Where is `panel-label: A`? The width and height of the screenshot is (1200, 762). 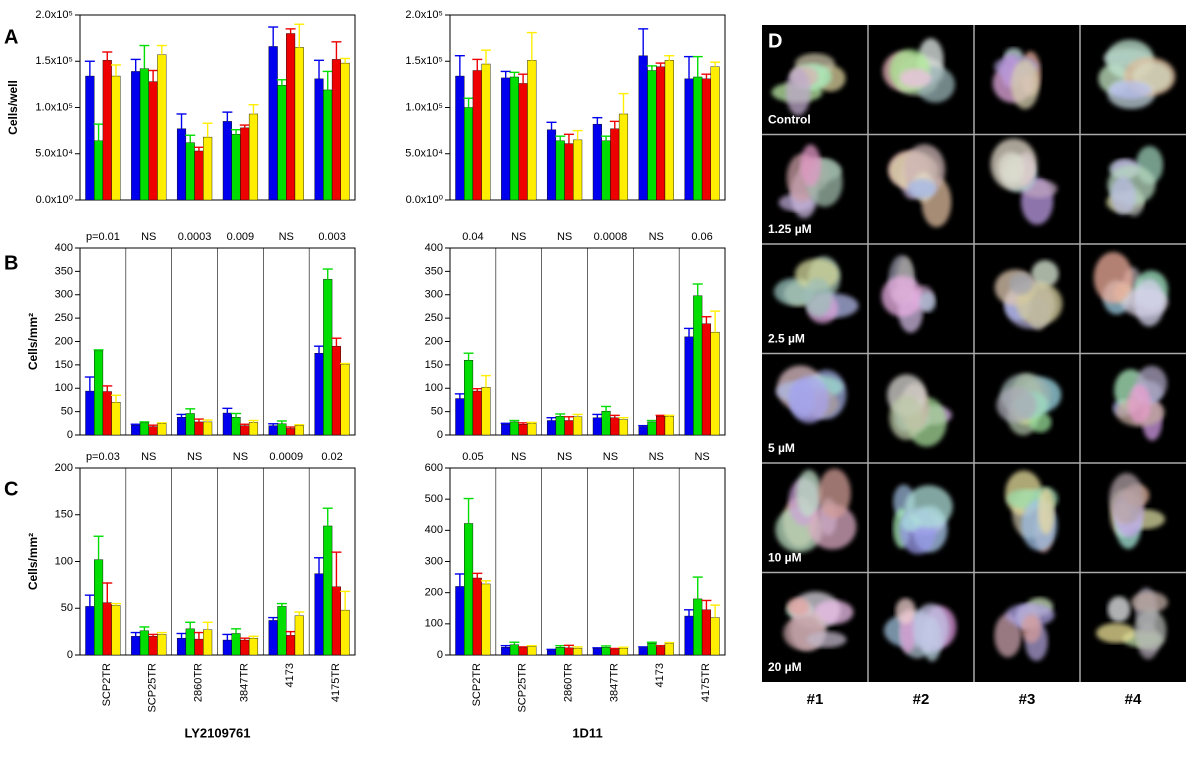 panel-label: A is located at coordinates (11, 37).